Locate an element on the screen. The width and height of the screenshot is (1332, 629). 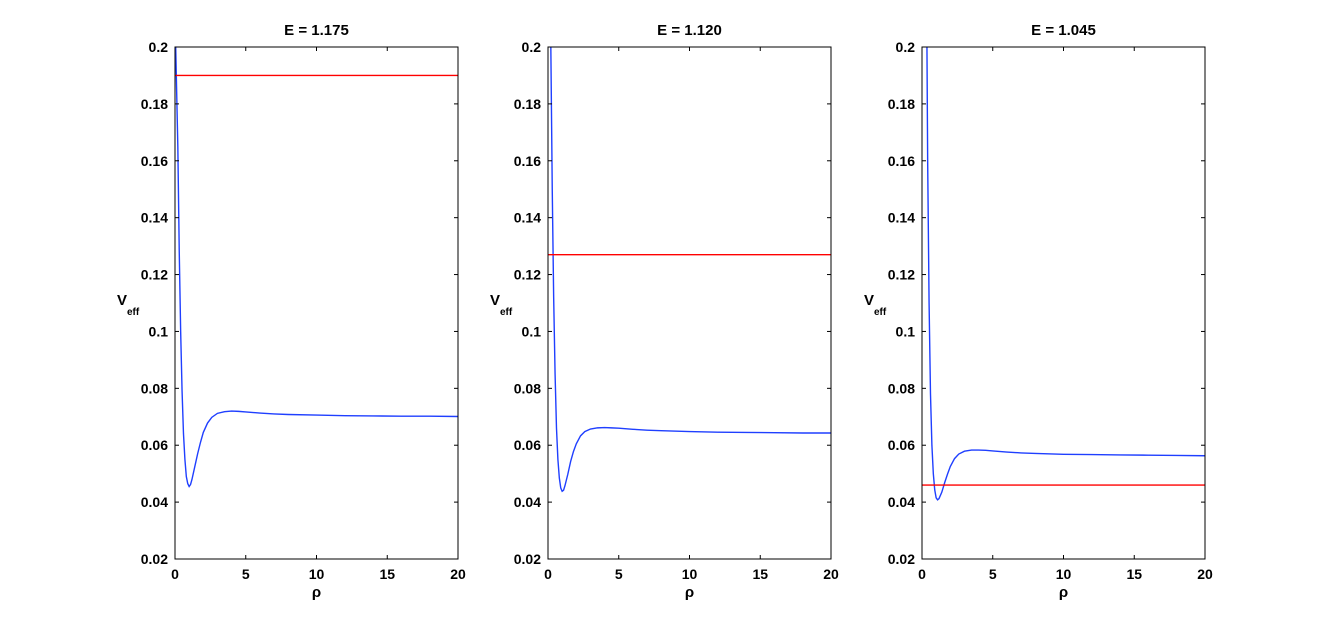
chart-title: E = 1.175 is located at coordinates (316, 30).